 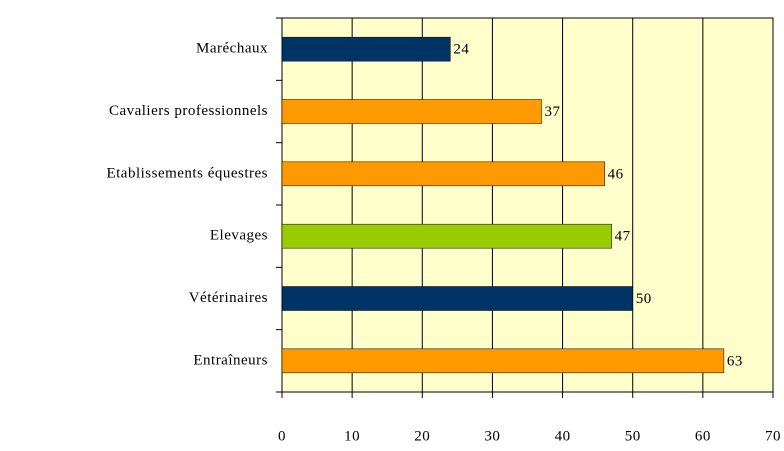 What do you see at coordinates (773, 436) in the screenshot?
I see `x-tick-label: 70` at bounding box center [773, 436].